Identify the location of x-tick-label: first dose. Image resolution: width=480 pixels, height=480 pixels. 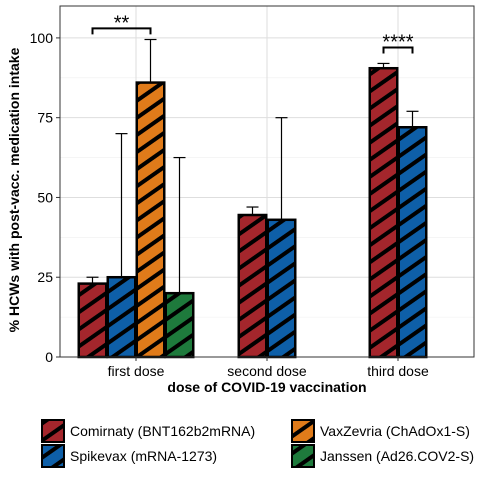
(136, 371).